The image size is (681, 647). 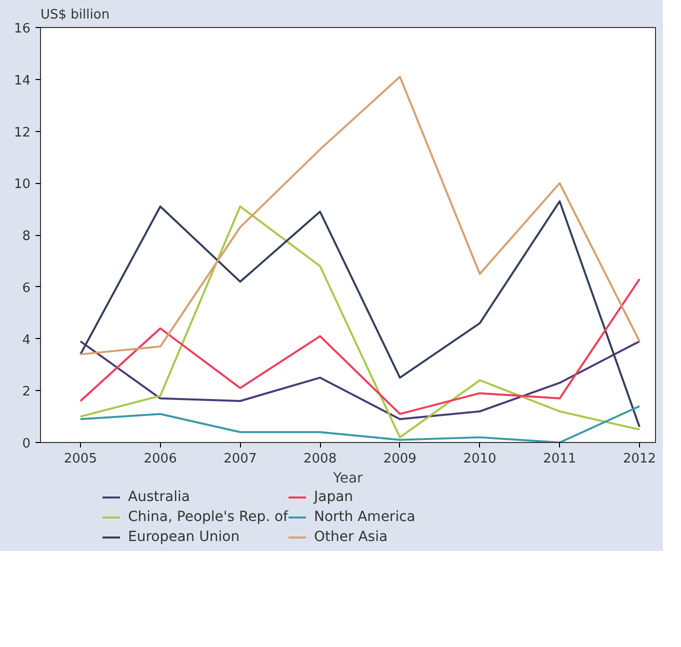 I want to click on x-tick-label: 2009, so click(x=399, y=459).